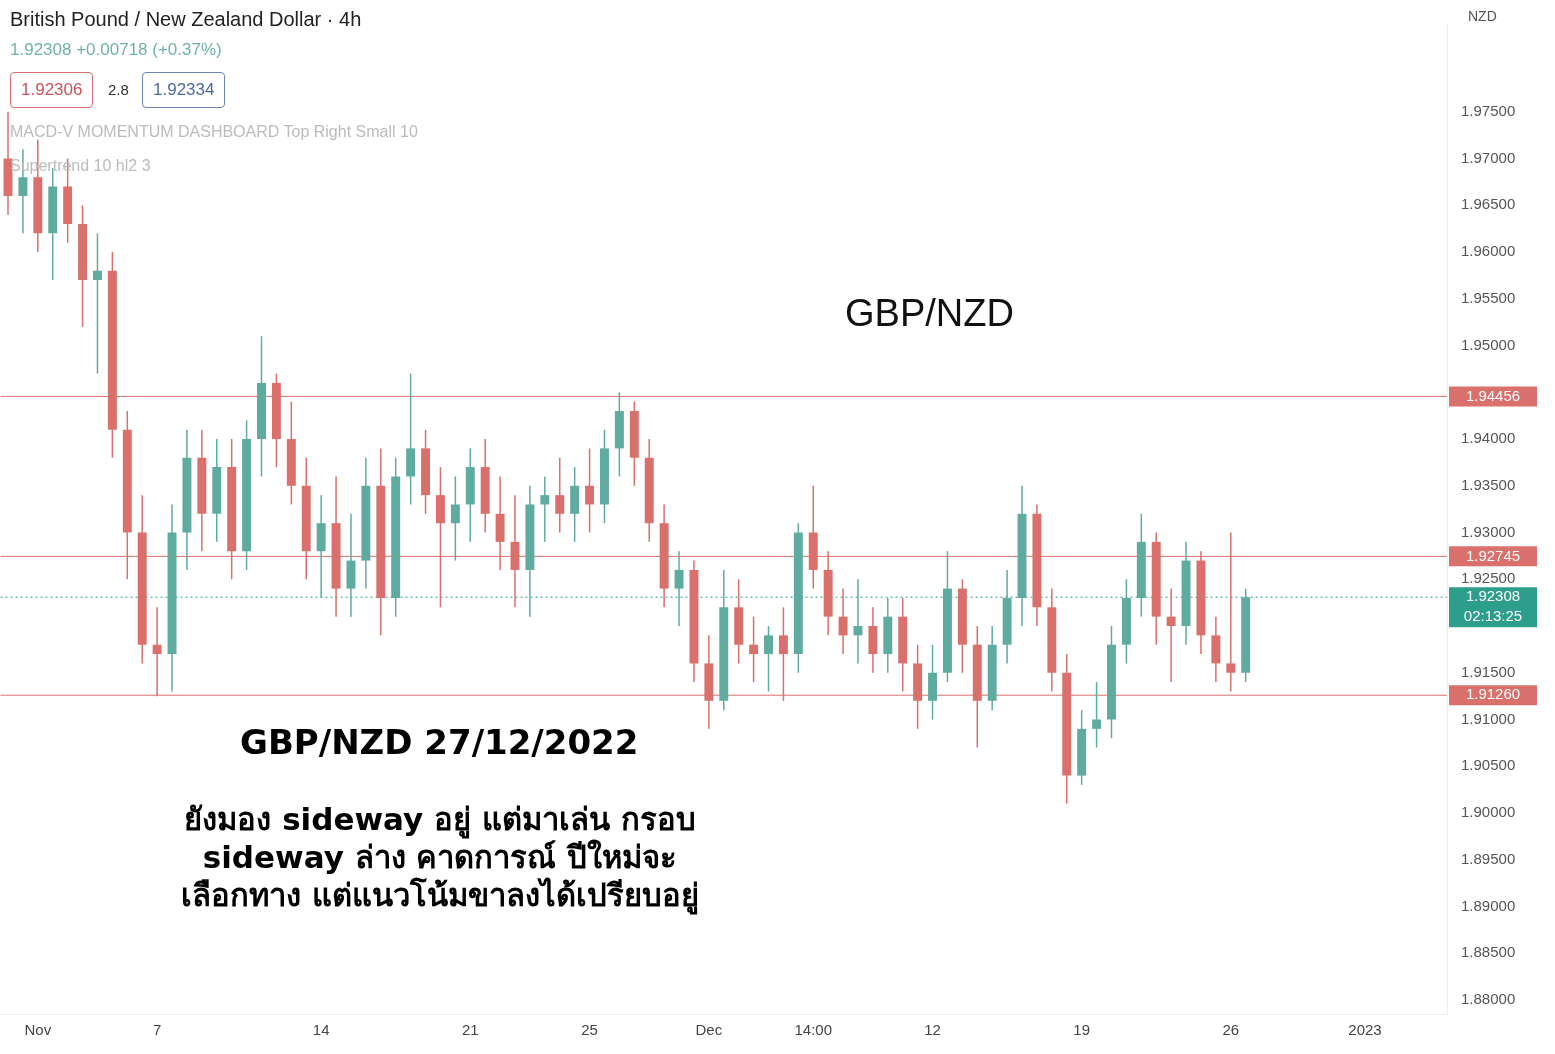  I want to click on x-tick-label: 14:00, so click(813, 1030).